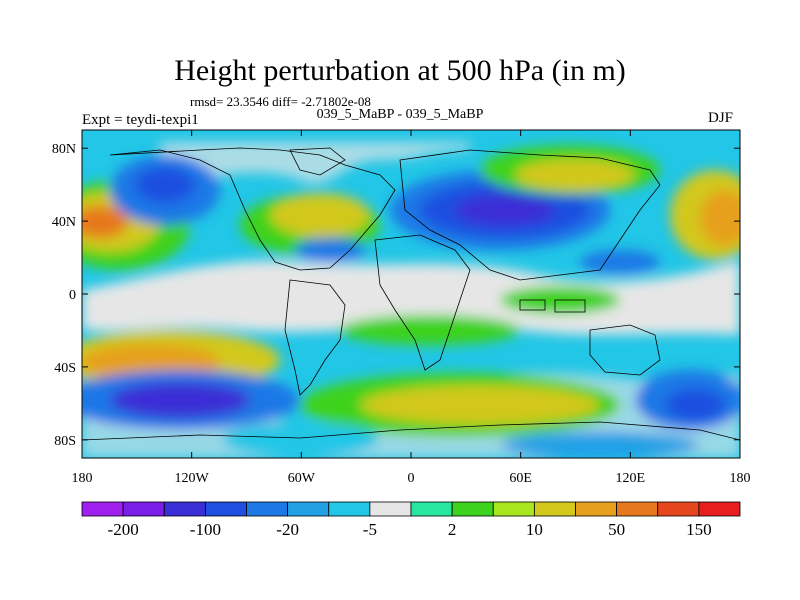 This screenshot has width=800, height=600. Describe the element at coordinates (192, 478) in the screenshot. I see `lon-tick-label: 120W` at that location.